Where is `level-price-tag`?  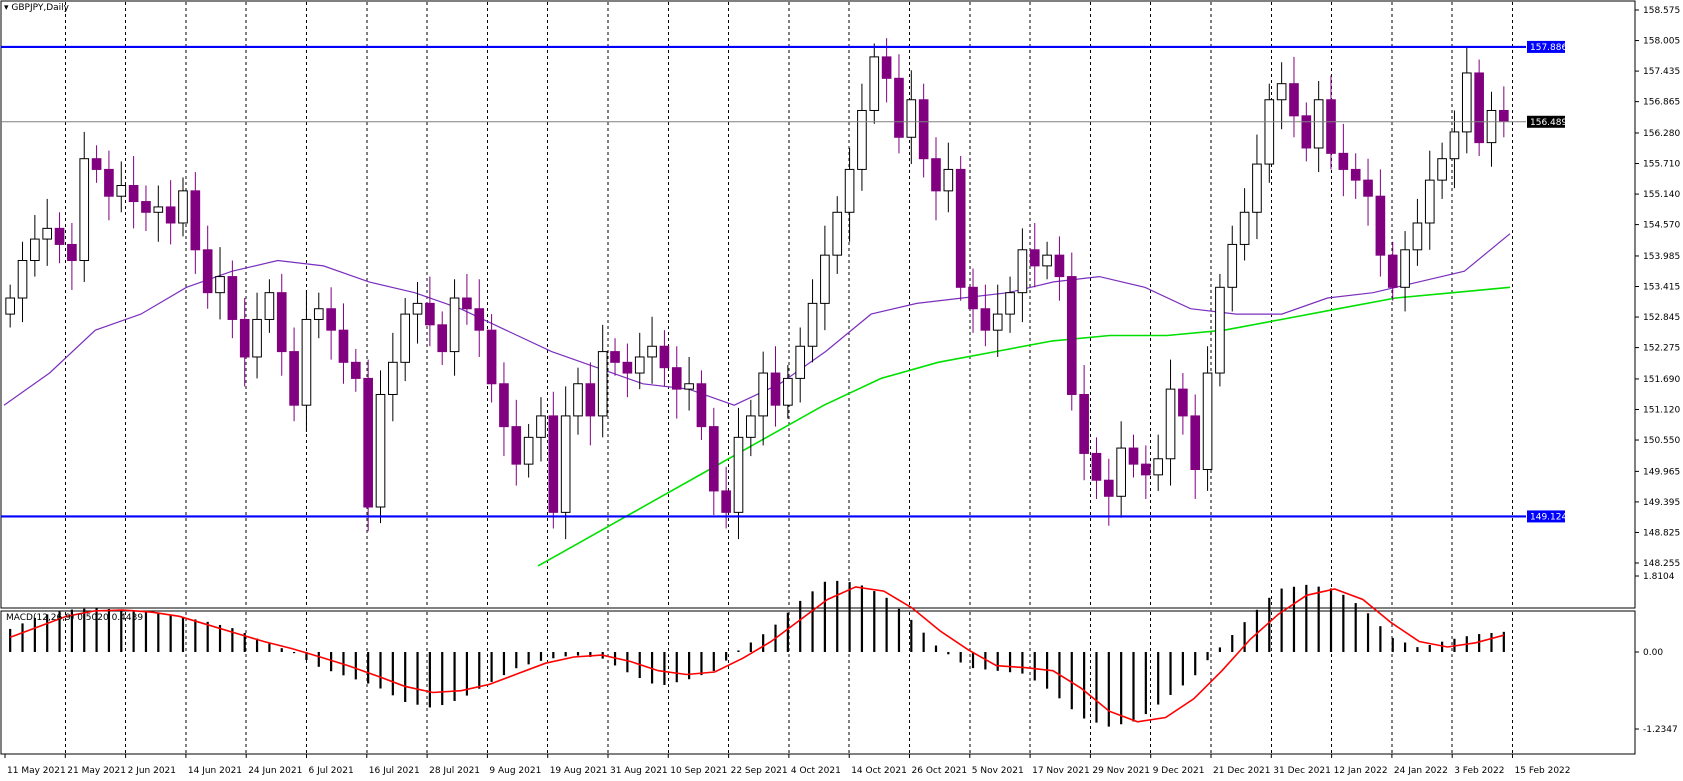 level-price-tag is located at coordinates (1546, 516).